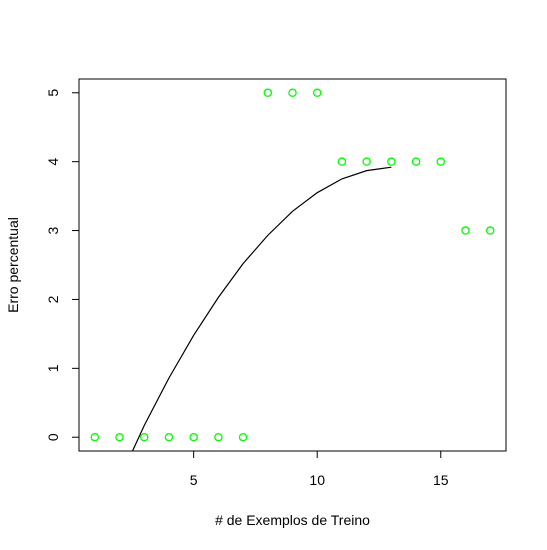  What do you see at coordinates (62, 265) in the screenshot?
I see `y-axis: 0 1 2 3 4 5` at bounding box center [62, 265].